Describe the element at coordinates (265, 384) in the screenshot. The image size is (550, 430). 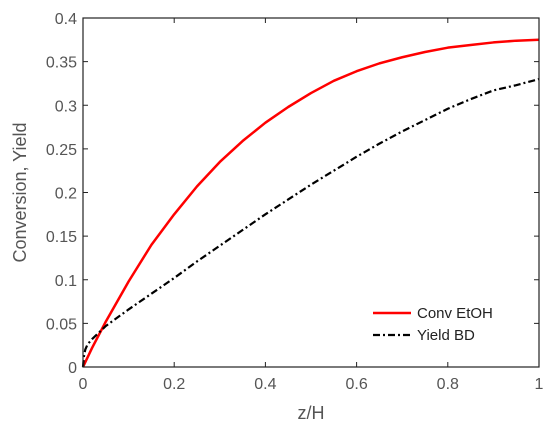
I see `x-tick-label: 0.4` at that location.